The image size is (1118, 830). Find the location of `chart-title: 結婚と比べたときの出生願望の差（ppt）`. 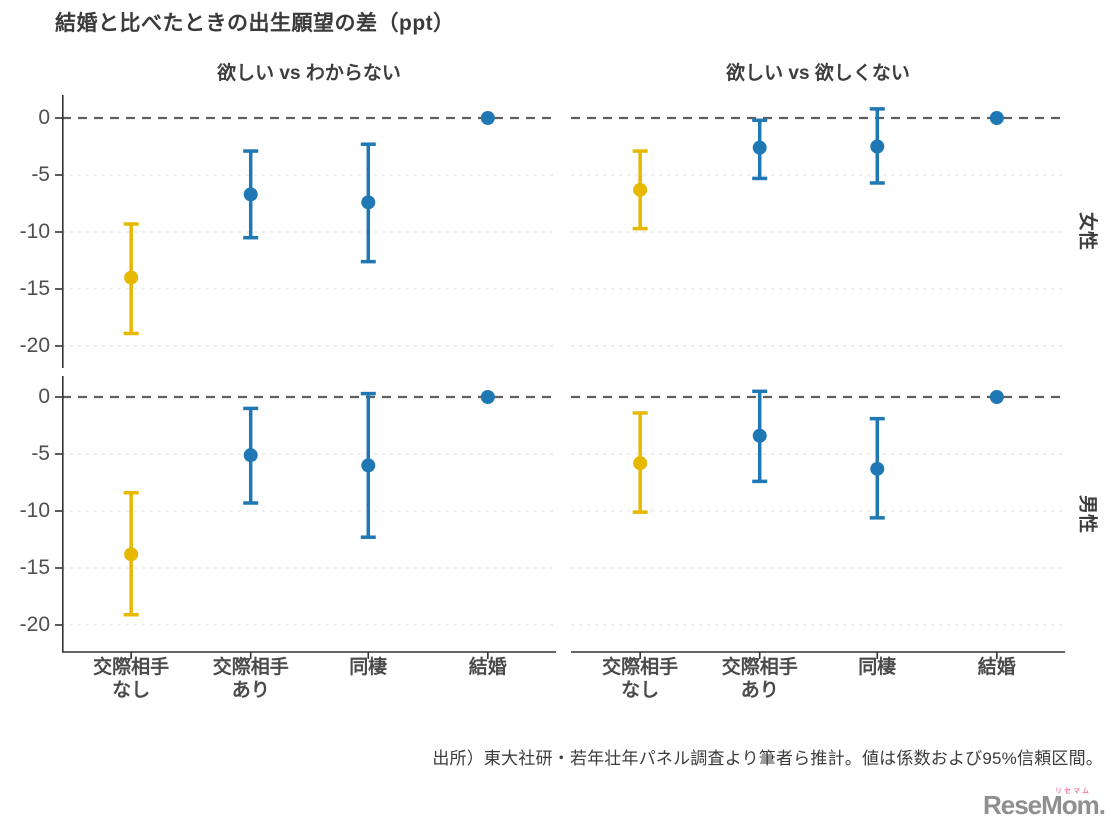

chart-title: 結婚と比べたときの出生願望の差（ppt） is located at coordinates (255, 23).